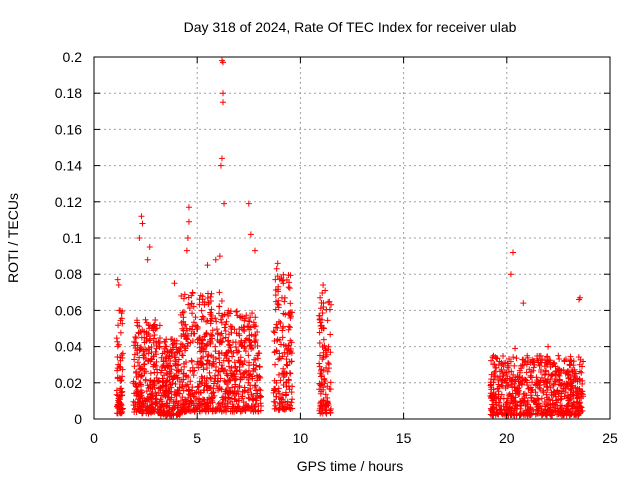 The height and width of the screenshot is (485, 640). What do you see at coordinates (94, 438) in the screenshot?
I see `x-tick-label: 0` at bounding box center [94, 438].